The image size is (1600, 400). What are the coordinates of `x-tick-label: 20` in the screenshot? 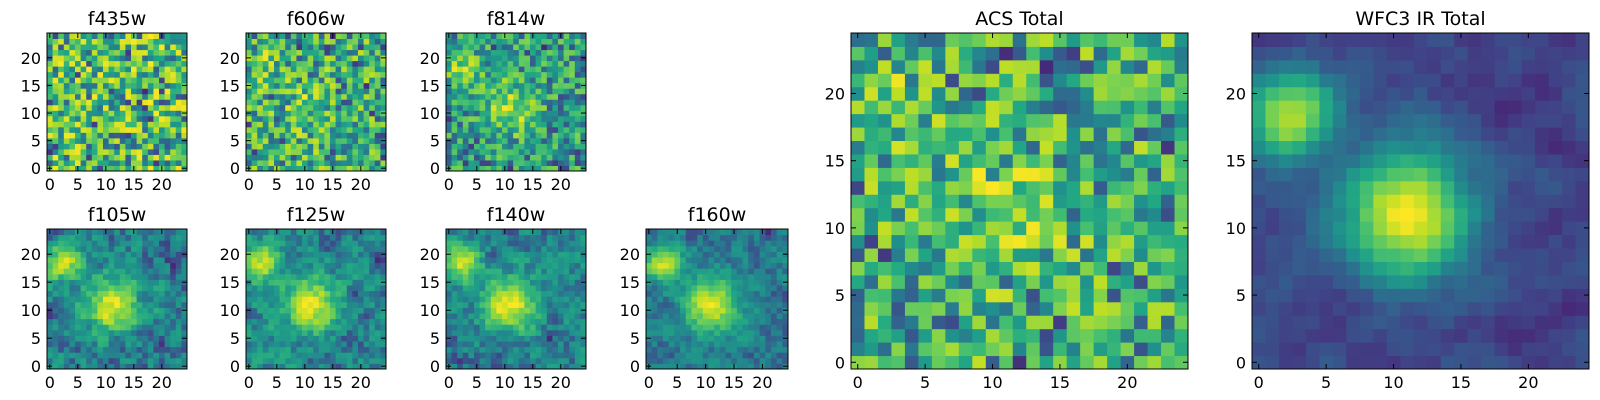 It's located at (762, 382).